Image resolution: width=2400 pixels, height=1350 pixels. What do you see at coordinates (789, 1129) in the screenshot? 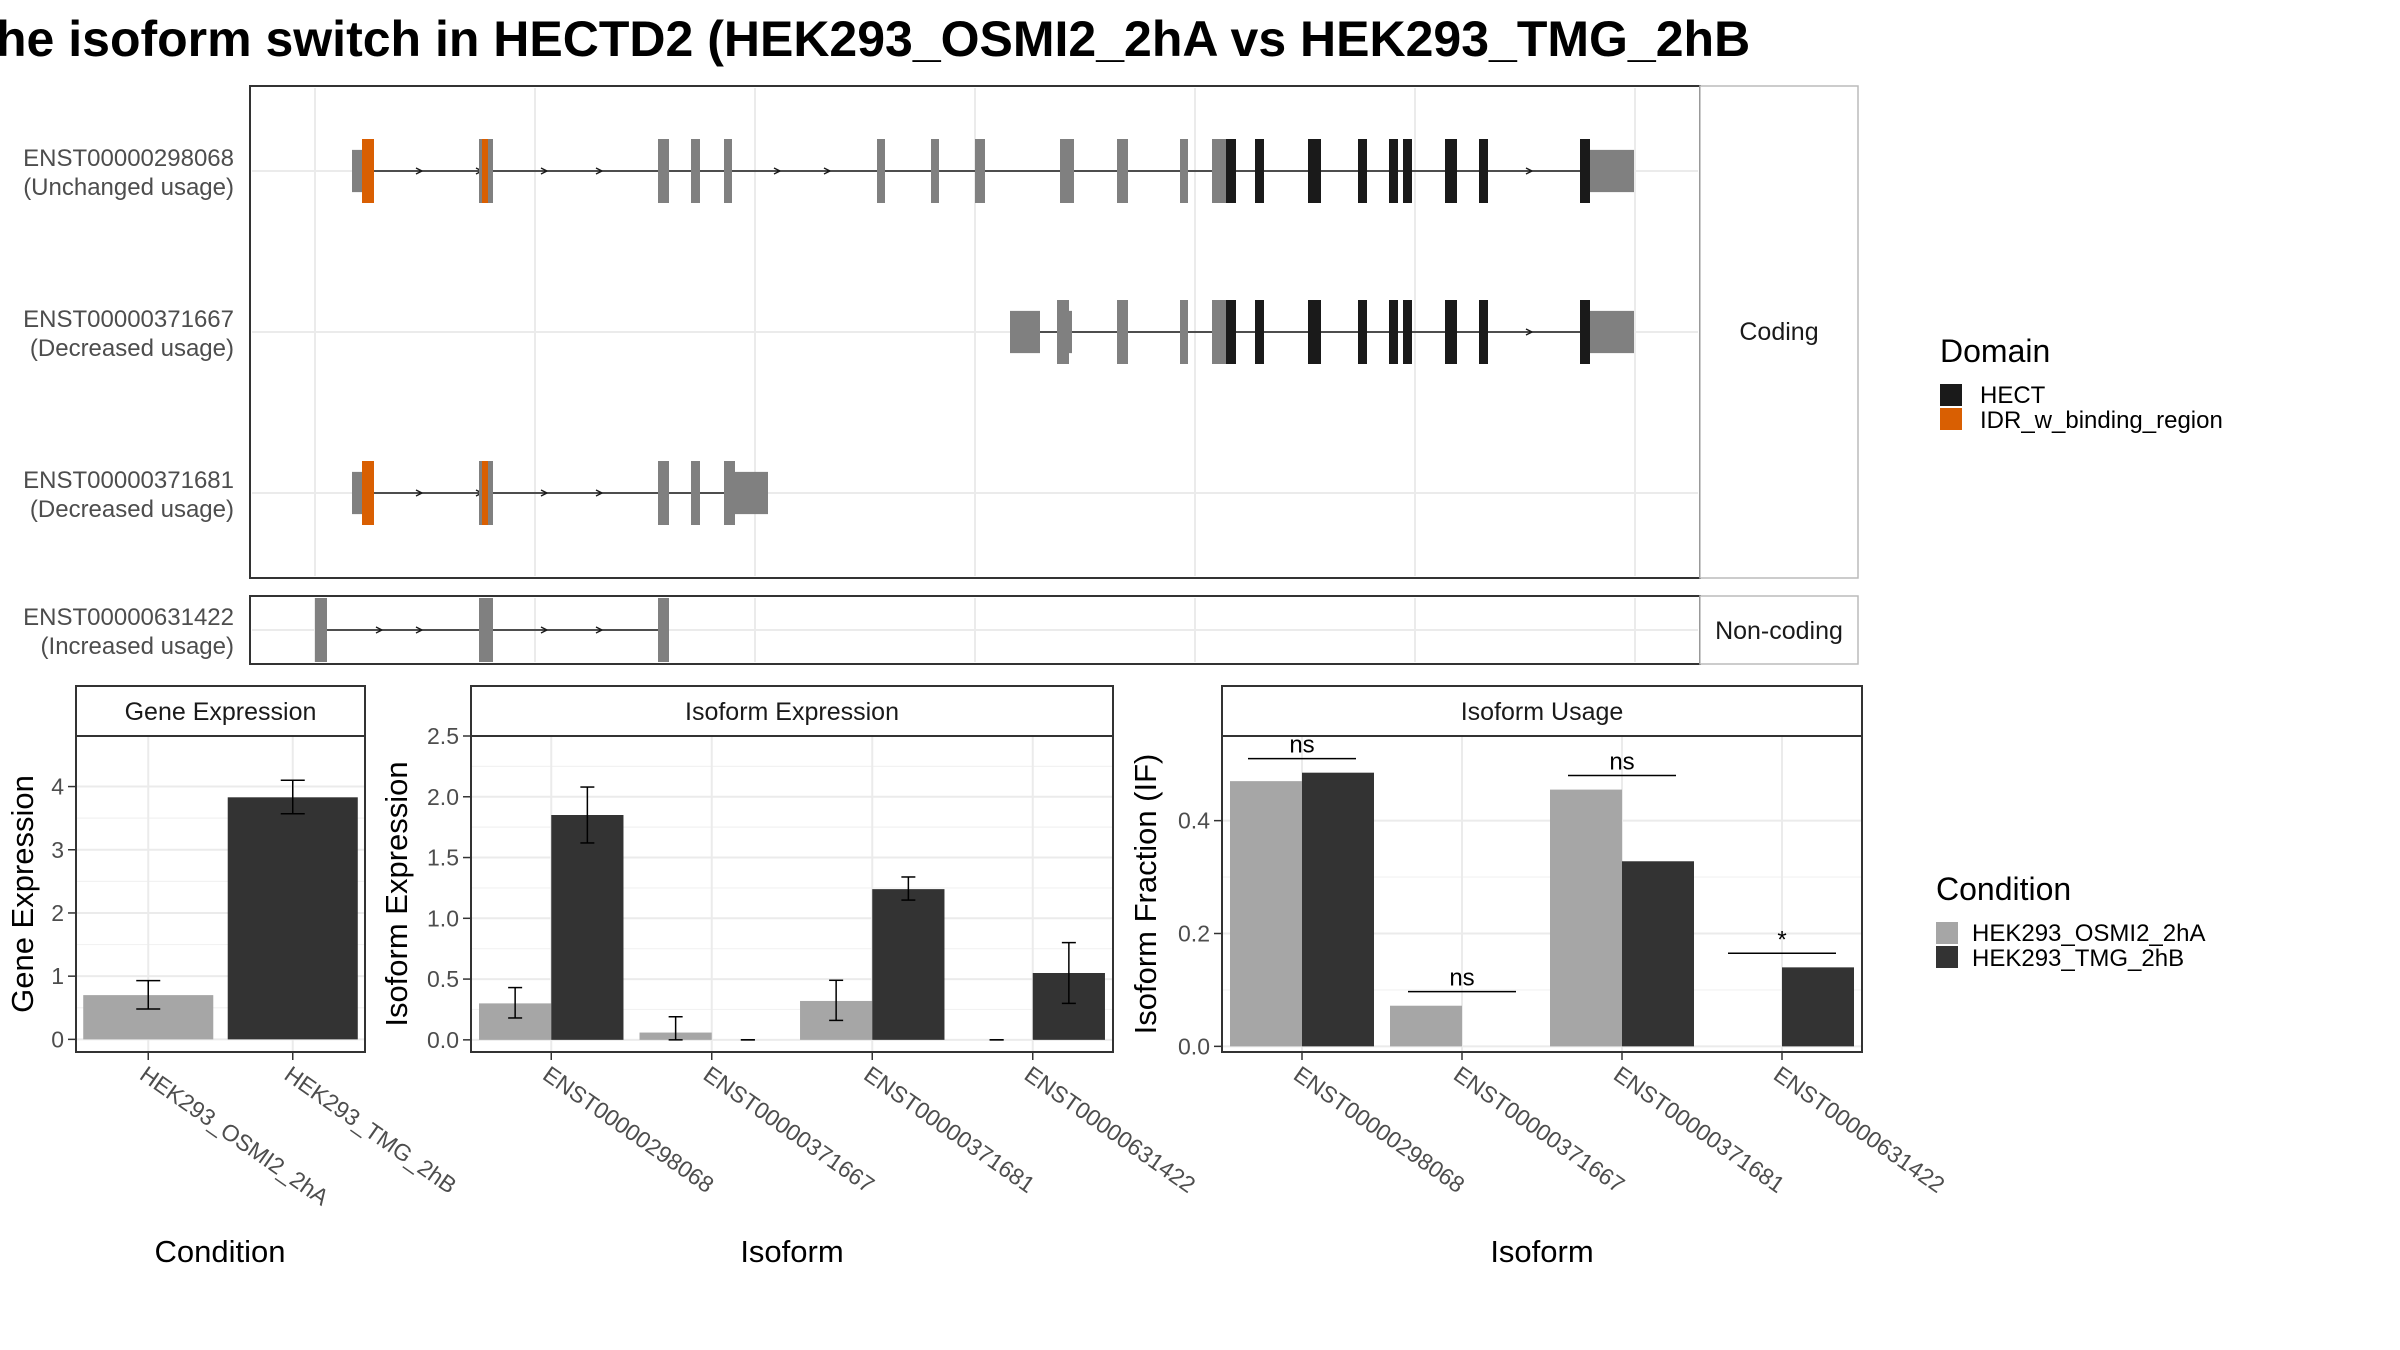
I see `x-tick-label: ENST00000371667` at bounding box center [789, 1129].